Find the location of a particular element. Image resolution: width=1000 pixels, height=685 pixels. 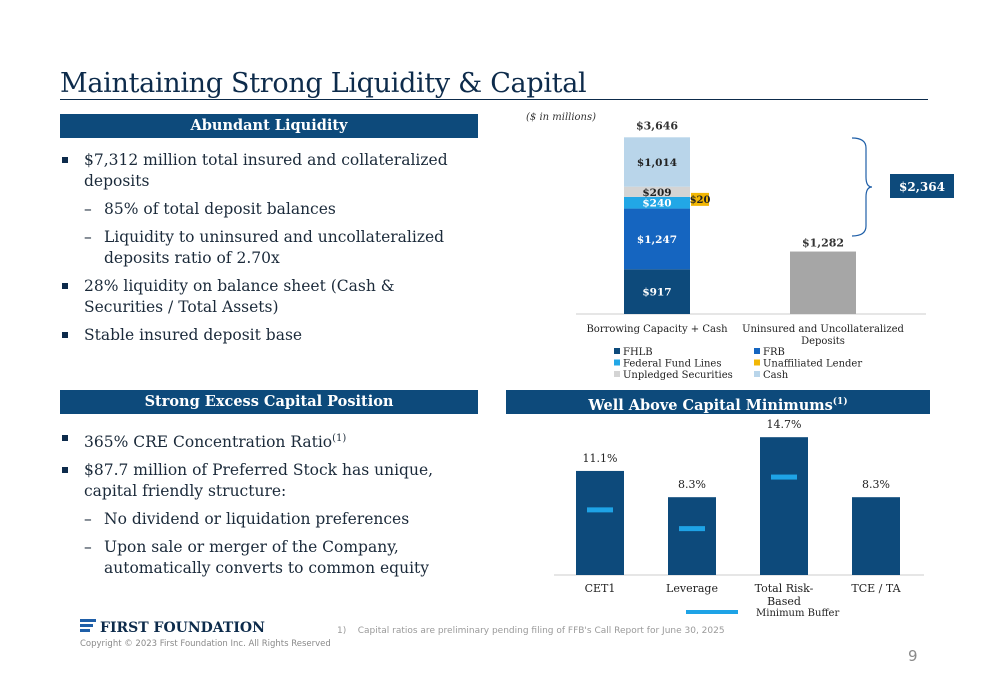

category-label: Deposits is located at coordinates (823, 341).